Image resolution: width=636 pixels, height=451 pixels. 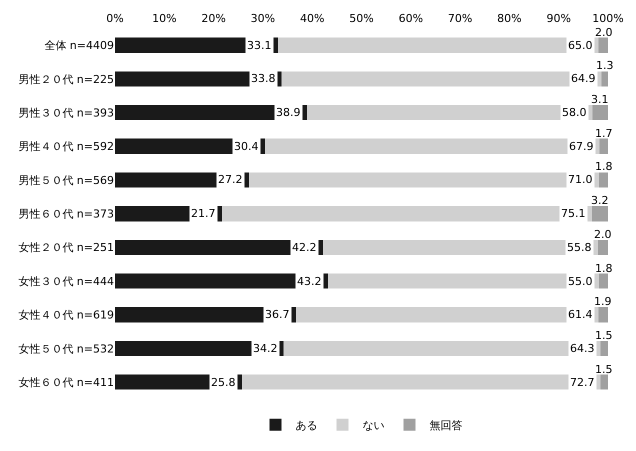 What do you see at coordinates (558, 18) in the screenshot?
I see `x-tick-label: 90%` at bounding box center [558, 18].